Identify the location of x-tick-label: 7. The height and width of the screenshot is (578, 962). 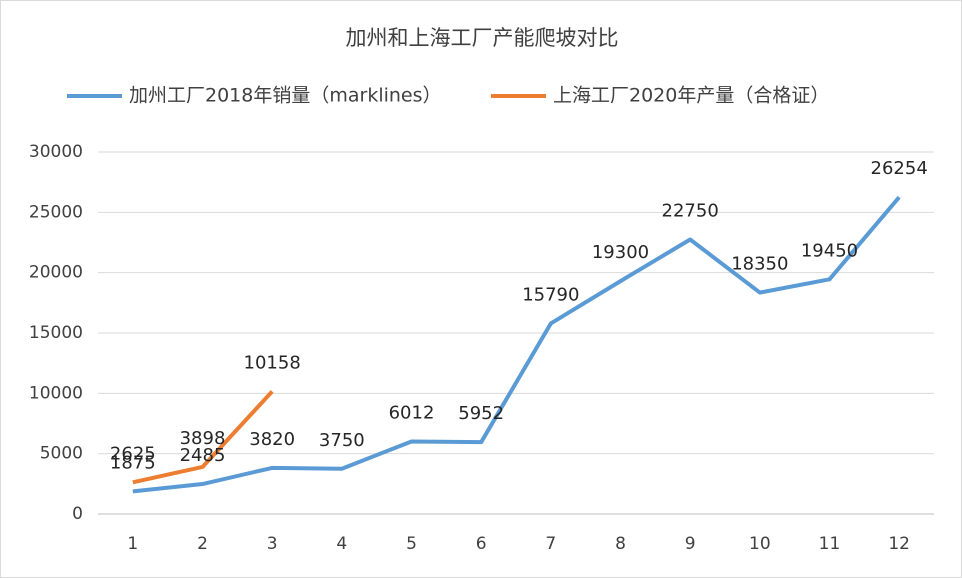
(550, 544).